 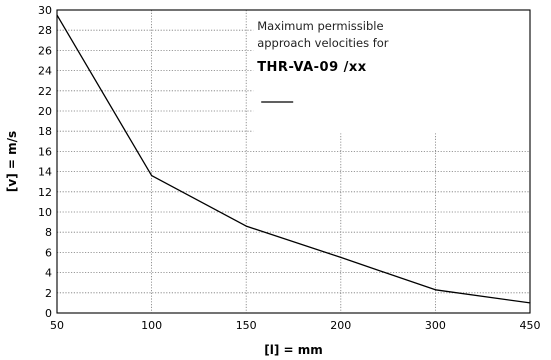 What do you see at coordinates (45, 10) in the screenshot?
I see `y-tick-label: 30` at bounding box center [45, 10].